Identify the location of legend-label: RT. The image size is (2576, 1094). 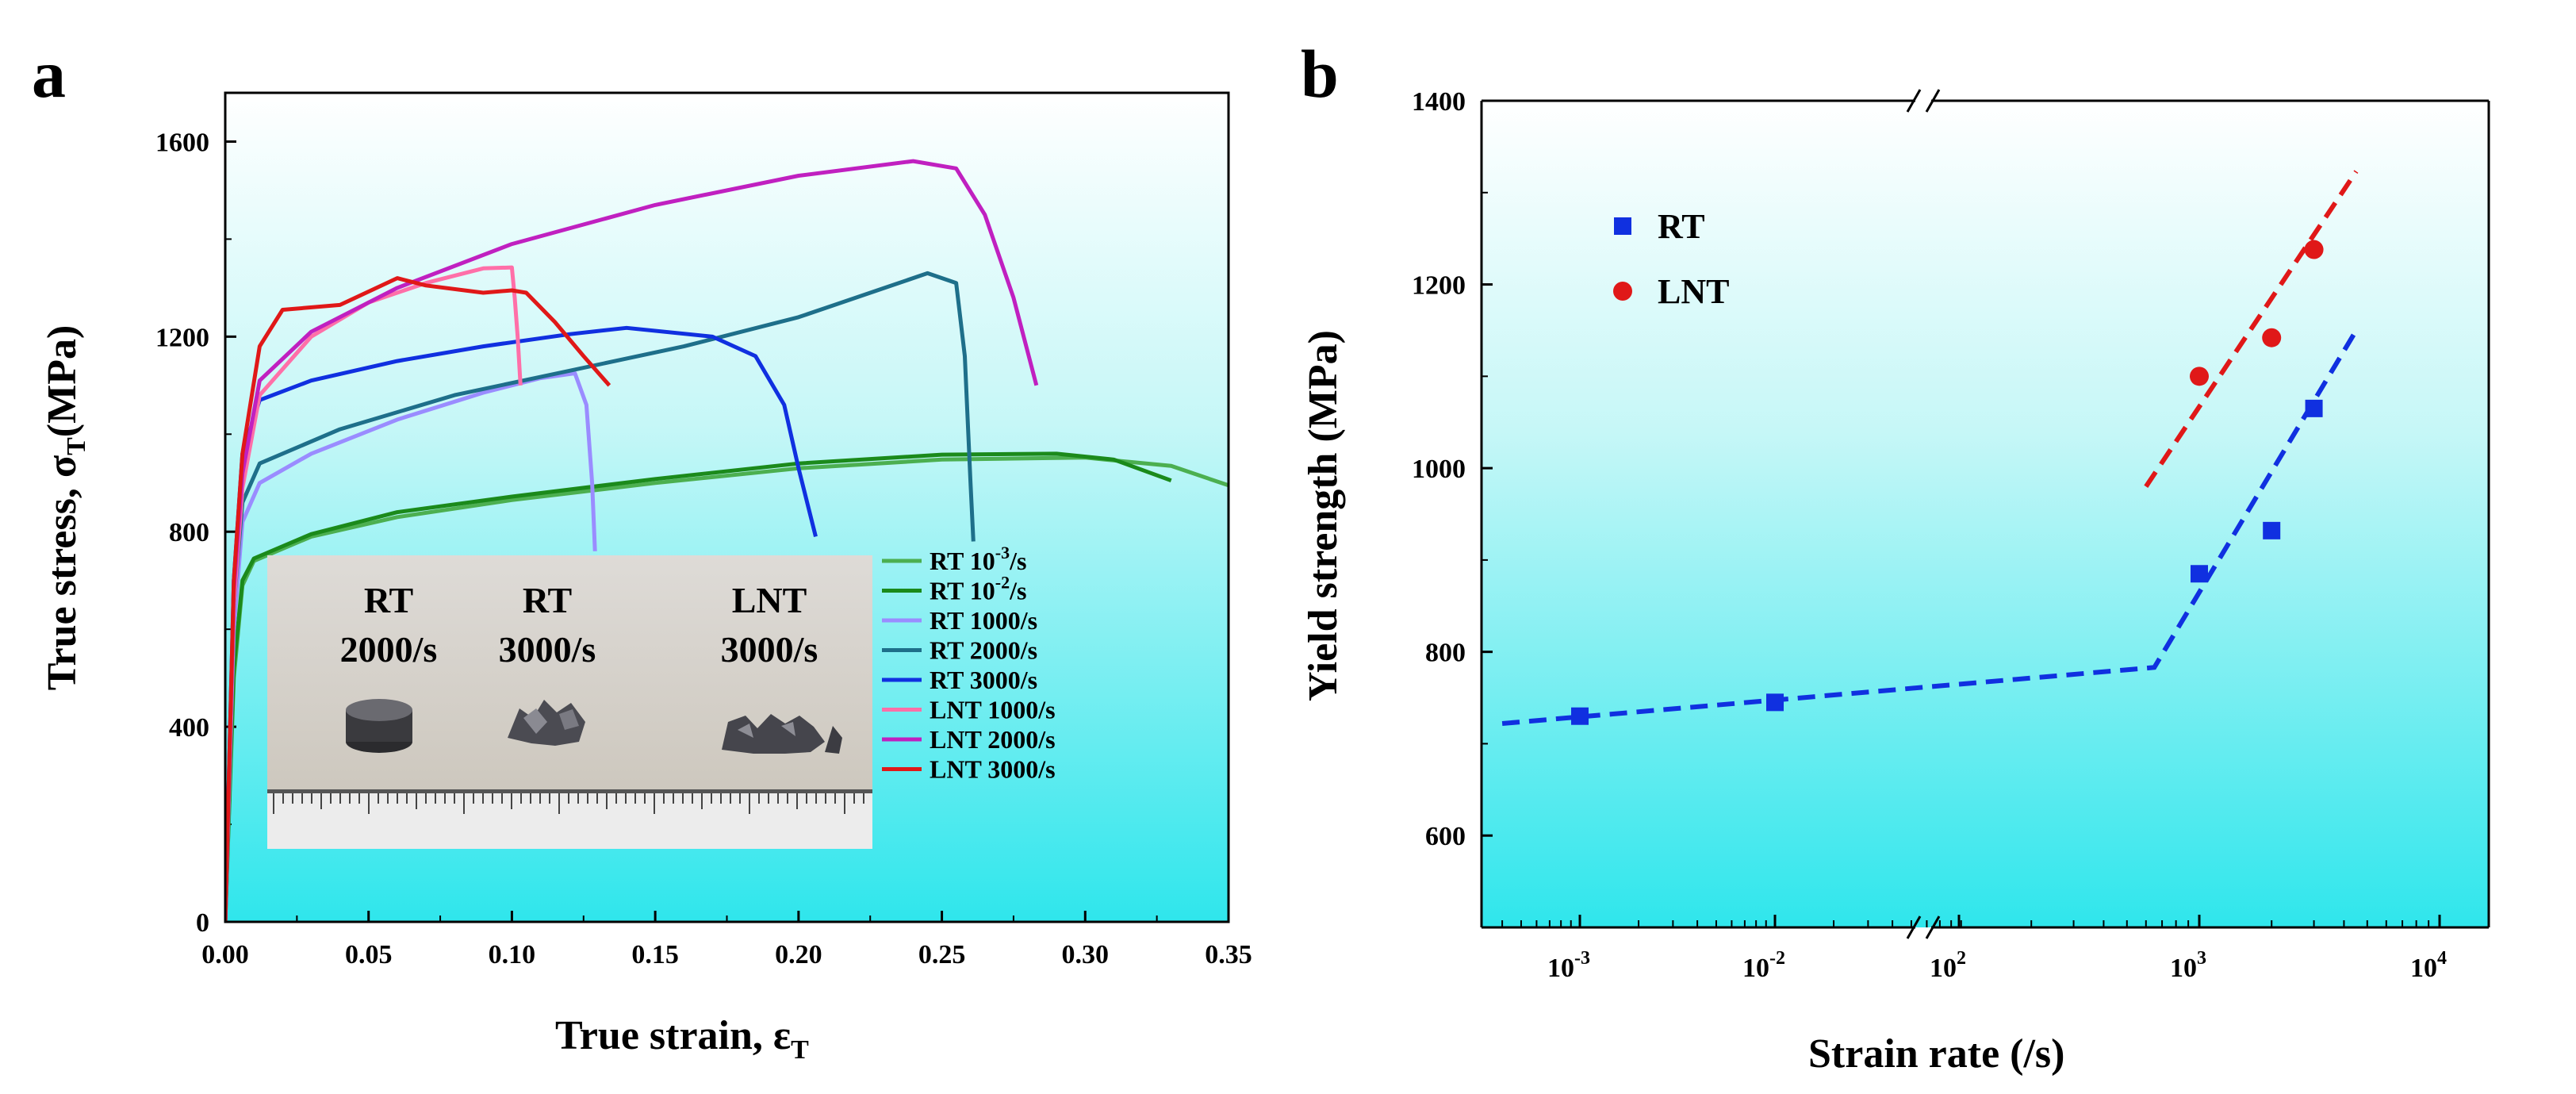
(1681, 226).